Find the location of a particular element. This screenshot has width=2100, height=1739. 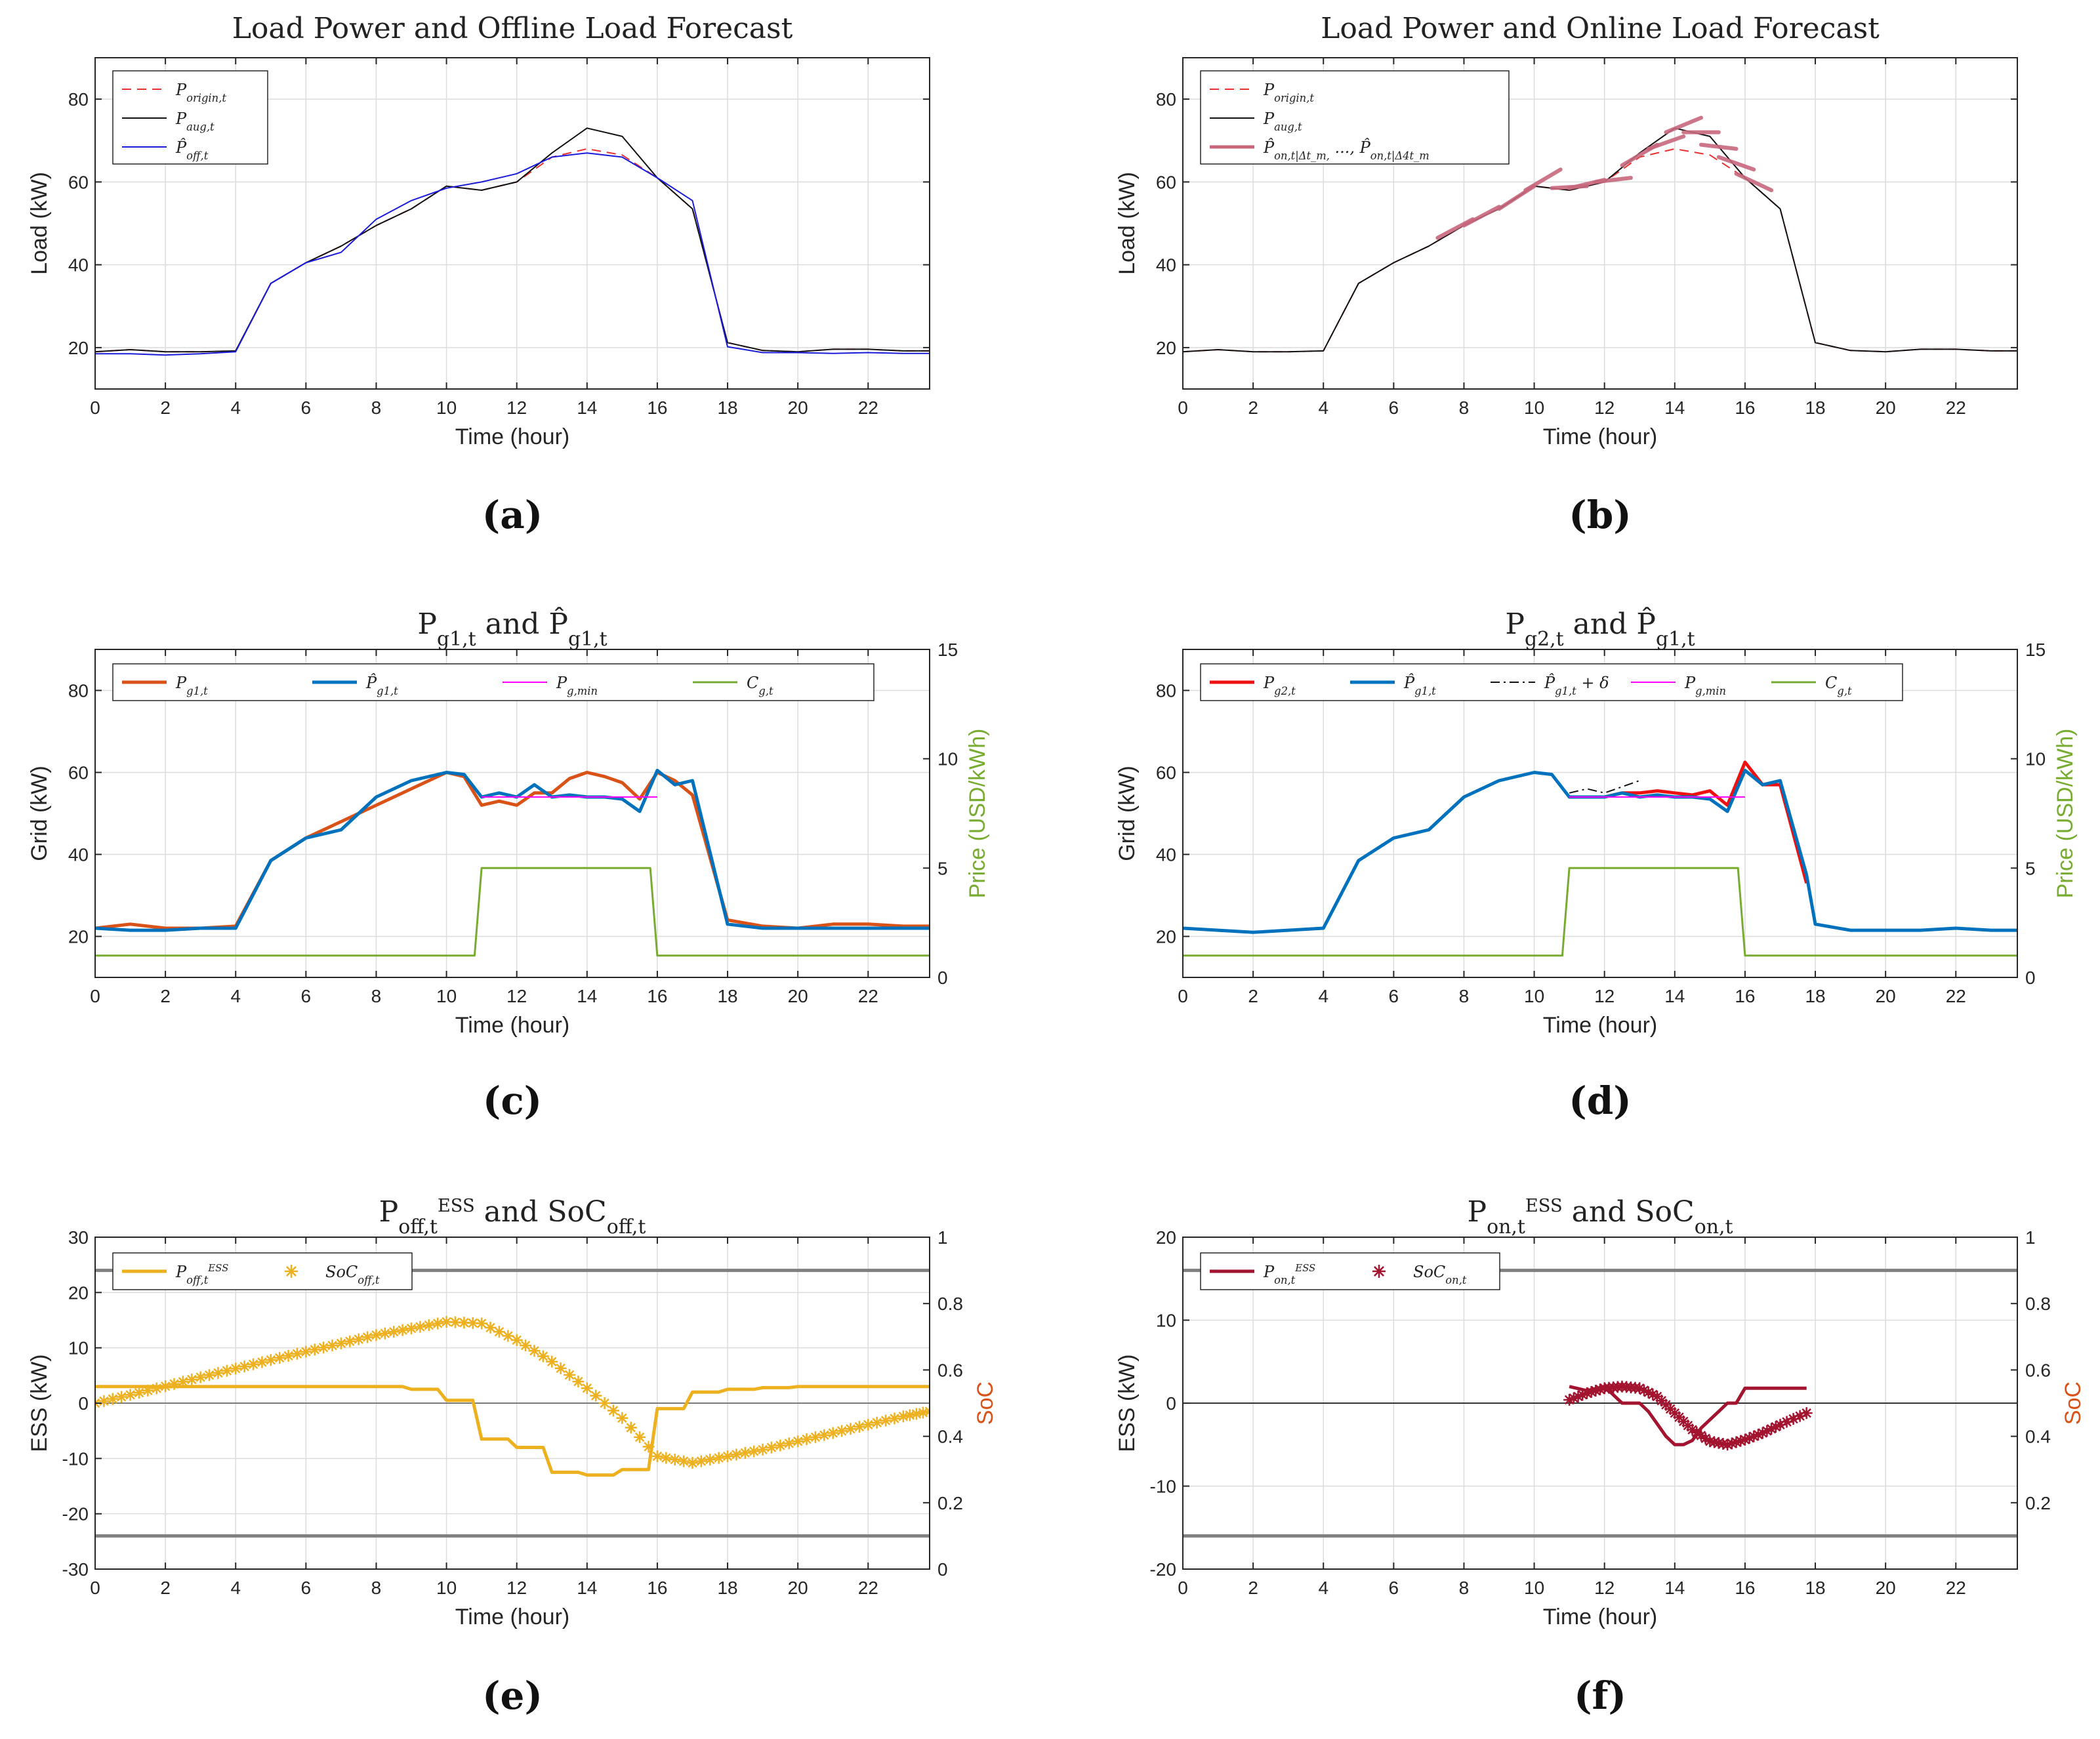

x-tick-label: 14 is located at coordinates (1675, 1588).